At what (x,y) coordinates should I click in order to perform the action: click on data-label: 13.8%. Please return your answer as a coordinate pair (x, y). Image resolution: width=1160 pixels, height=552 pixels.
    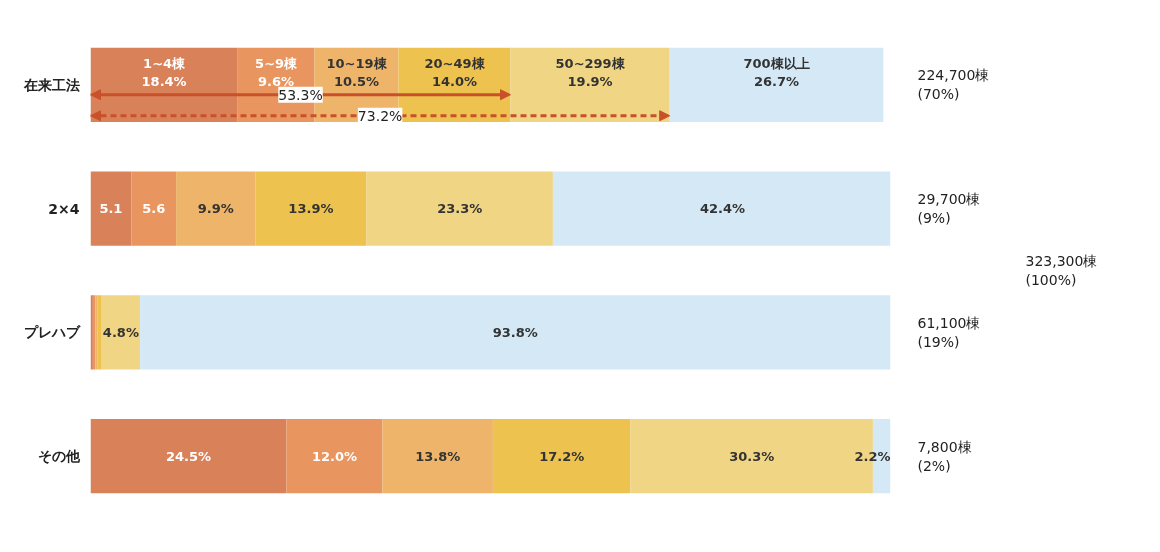
    Looking at the image, I should click on (438, 456).